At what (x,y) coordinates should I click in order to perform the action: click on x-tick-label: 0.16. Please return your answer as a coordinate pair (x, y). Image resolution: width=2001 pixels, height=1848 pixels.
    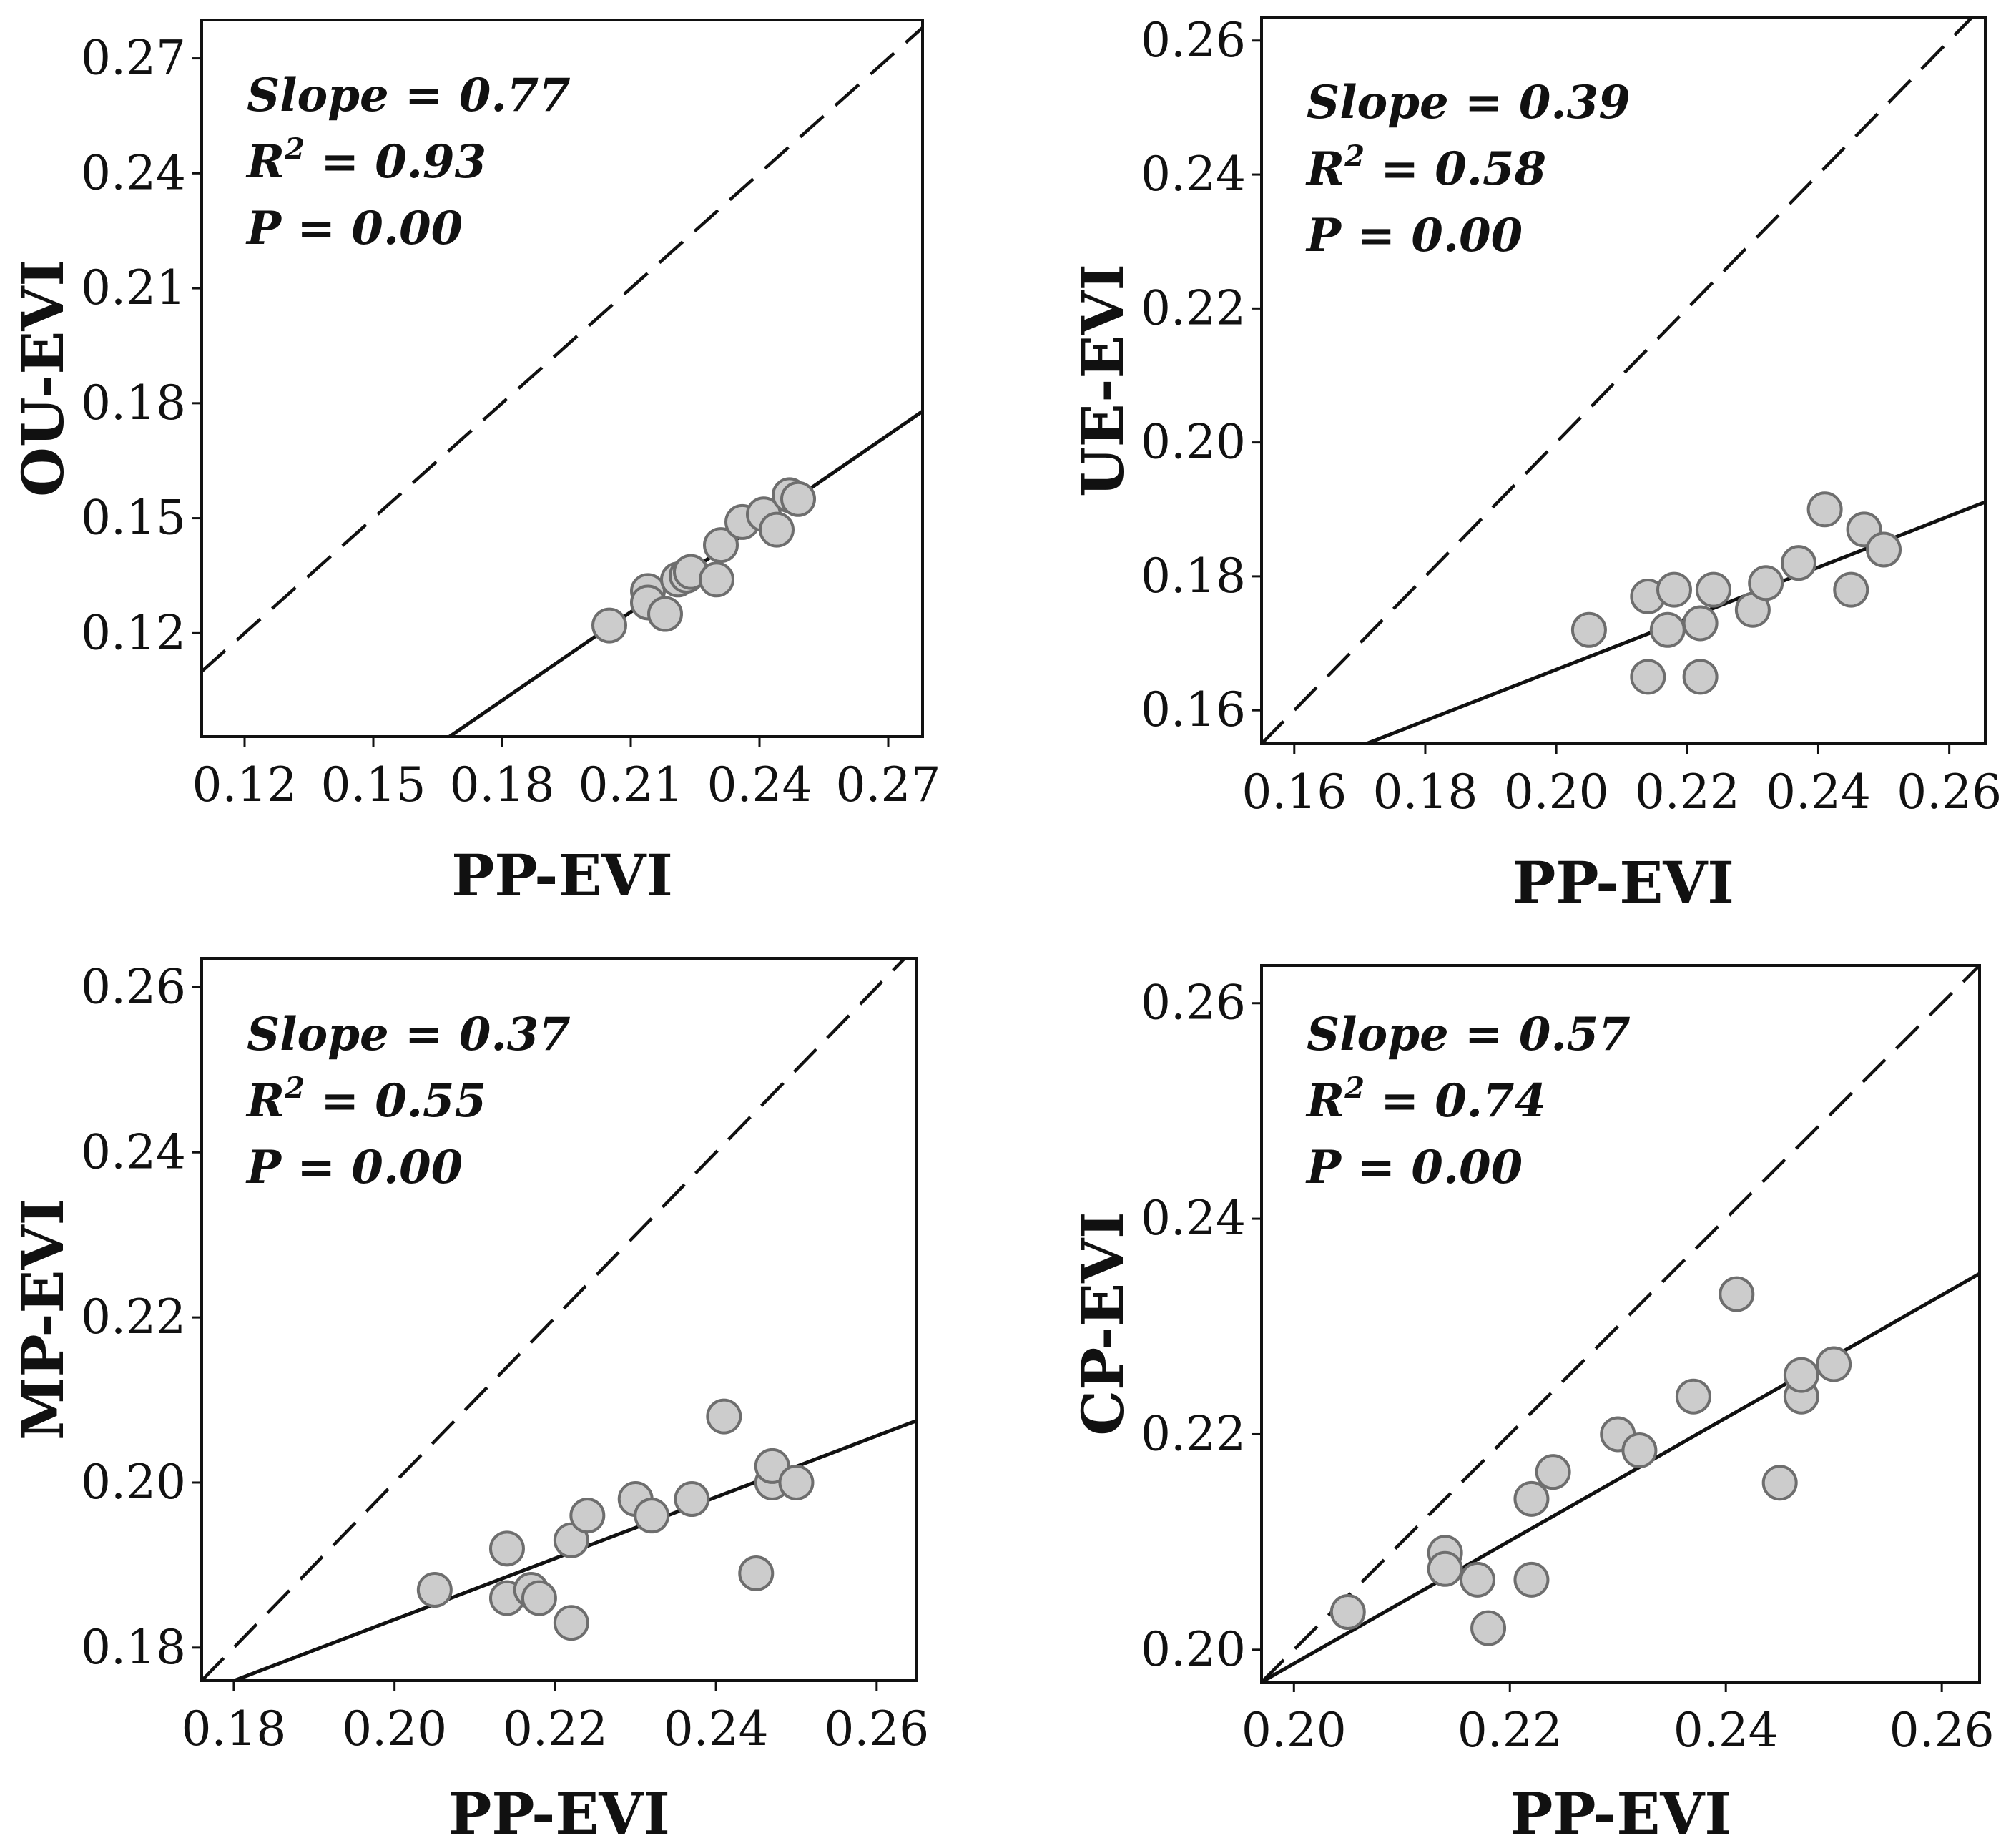
    Looking at the image, I should click on (1294, 792).